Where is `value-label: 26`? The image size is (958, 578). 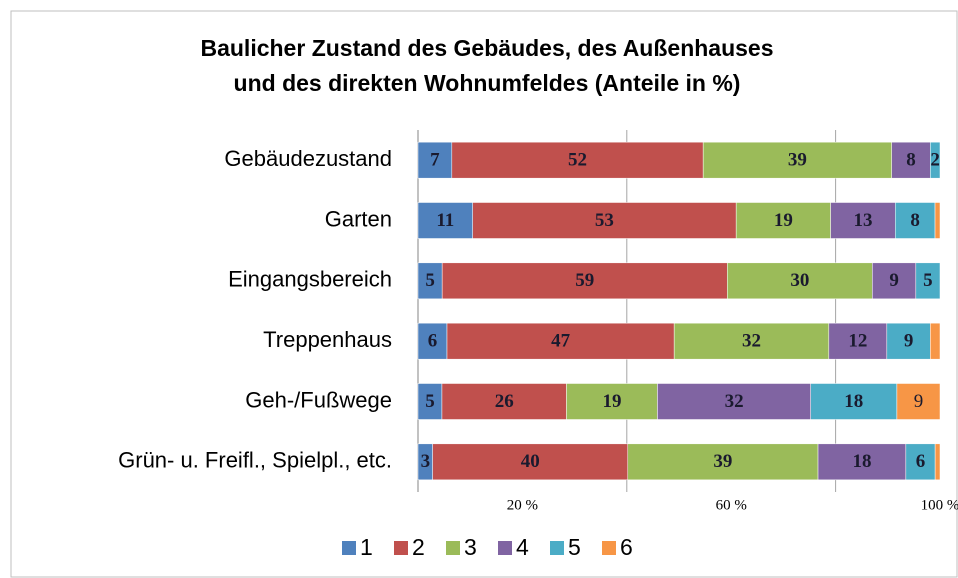
value-label: 26 is located at coordinates (504, 401).